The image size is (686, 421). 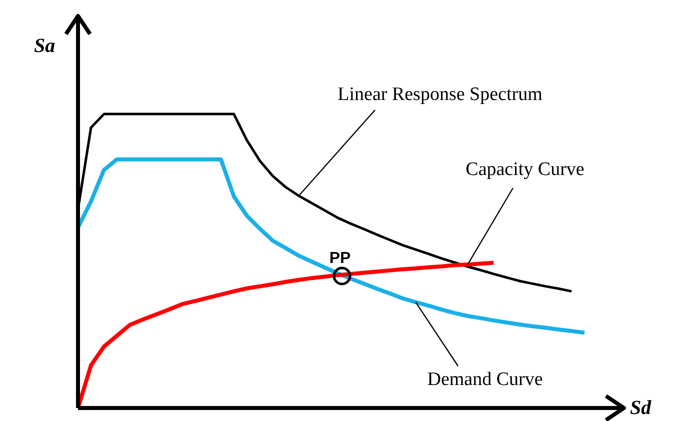 What do you see at coordinates (485, 379) in the screenshot?
I see `text: Demand Curve` at bounding box center [485, 379].